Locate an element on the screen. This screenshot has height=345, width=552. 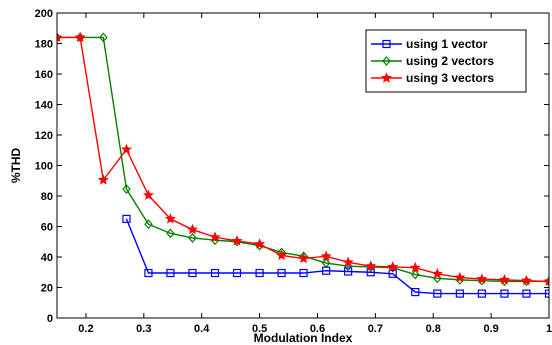
y-tick-label: 140 is located at coordinates (44, 106).